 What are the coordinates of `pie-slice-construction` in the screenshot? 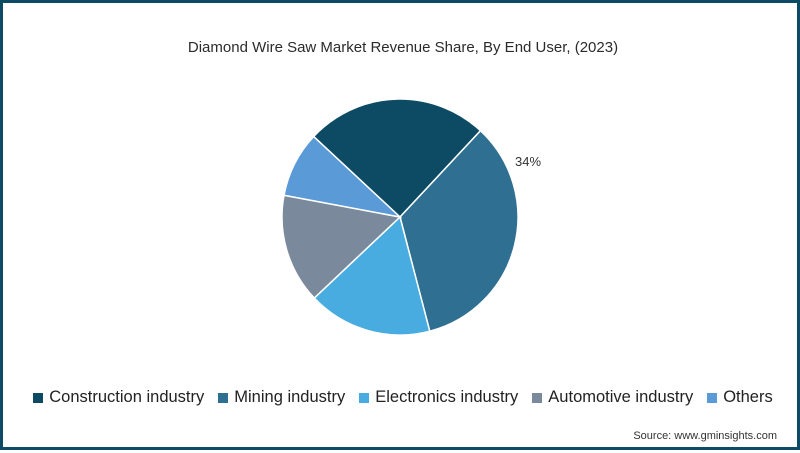 It's located at (397, 158).